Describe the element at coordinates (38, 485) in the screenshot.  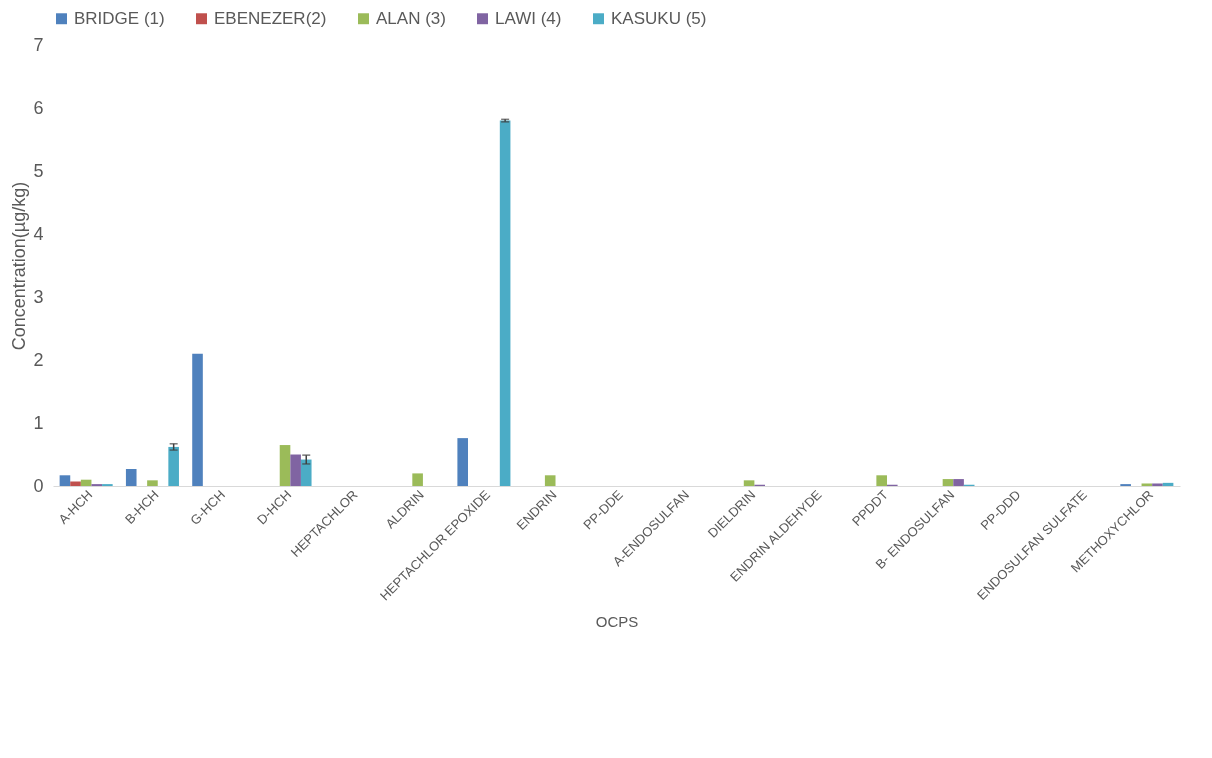
I see `y-tick-label: 0` at that location.